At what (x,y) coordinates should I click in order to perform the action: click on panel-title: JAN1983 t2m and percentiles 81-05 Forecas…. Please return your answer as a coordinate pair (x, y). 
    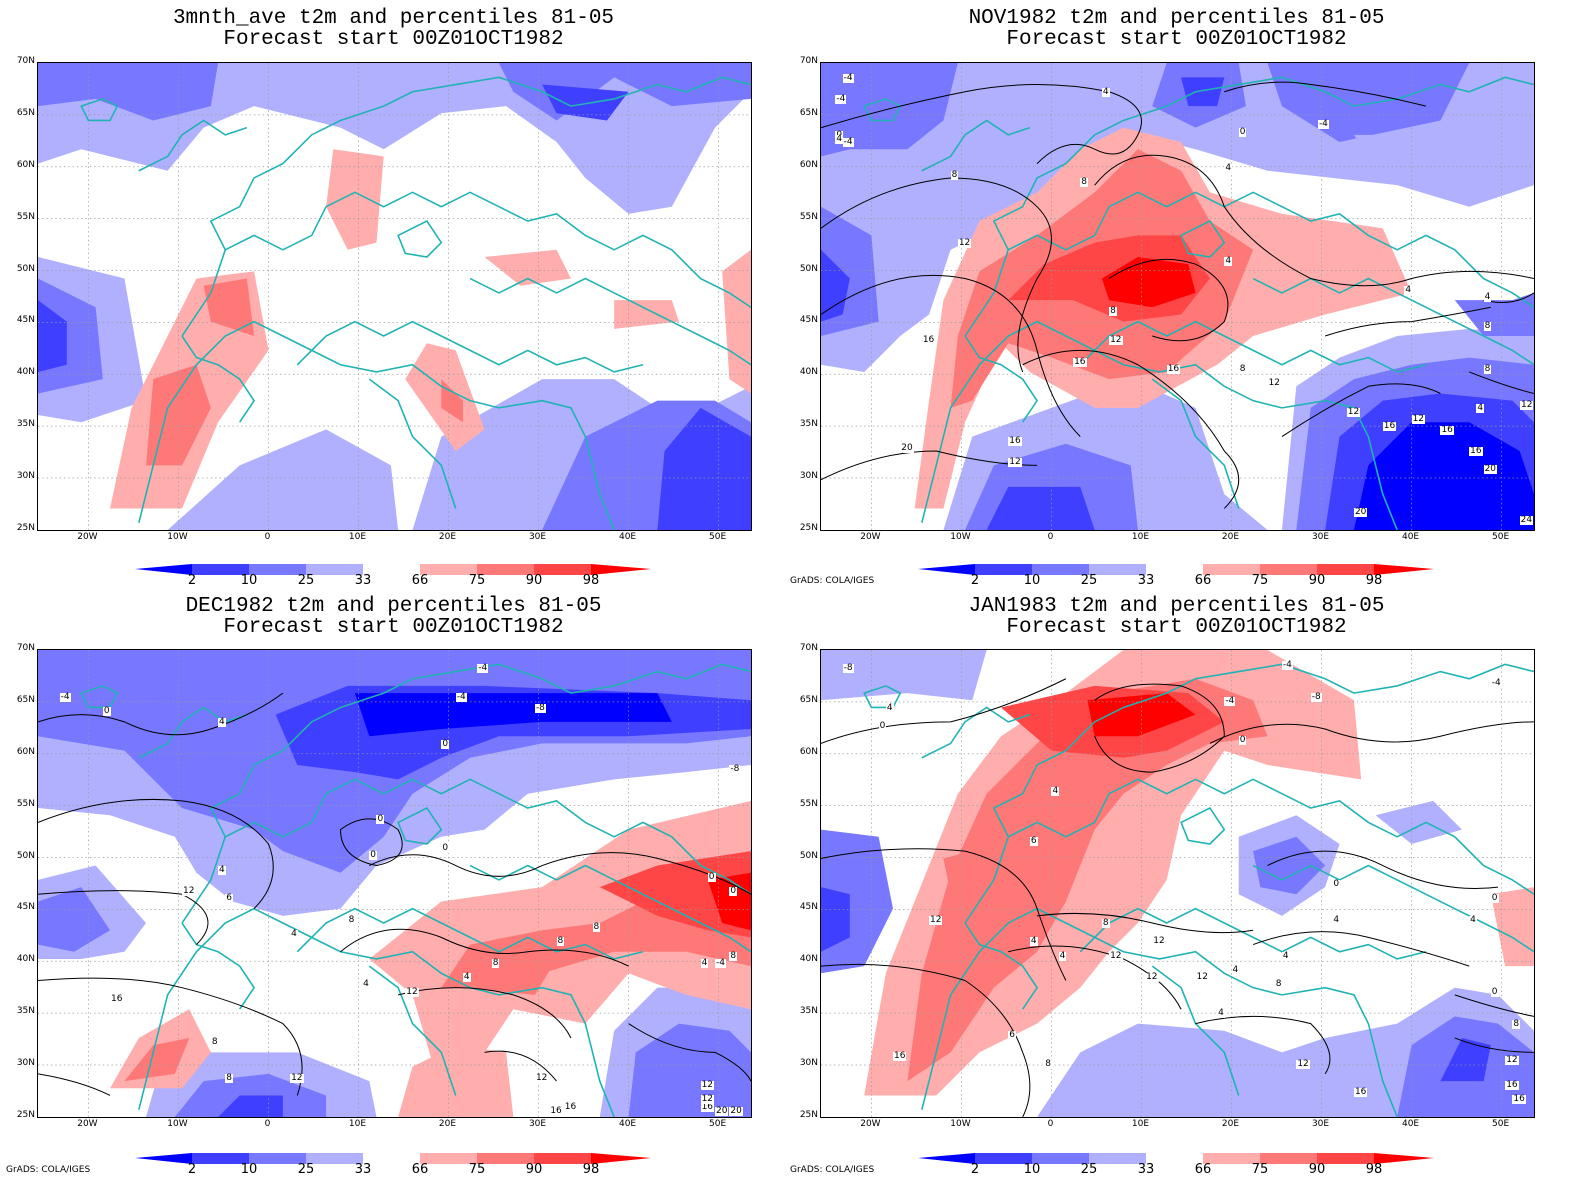
    Looking at the image, I should click on (1176, 617).